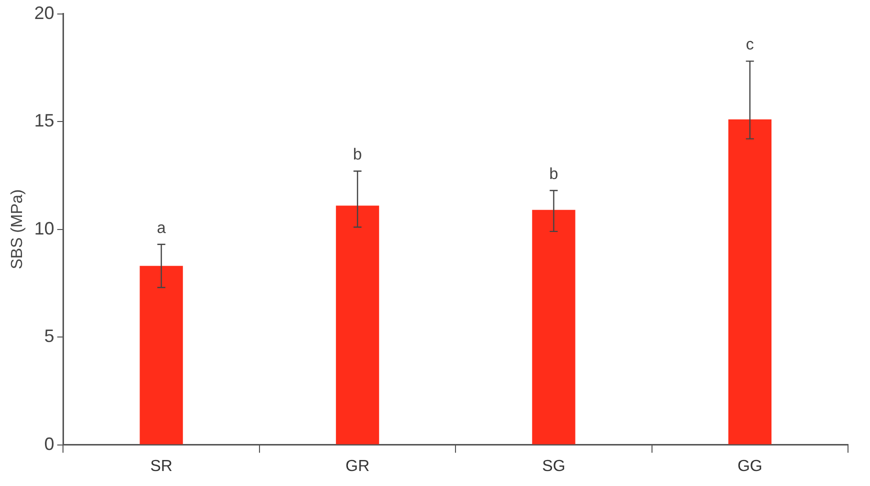 This screenshot has width=870, height=486. Describe the element at coordinates (49, 336) in the screenshot. I see `y-tick-label: 5` at that location.